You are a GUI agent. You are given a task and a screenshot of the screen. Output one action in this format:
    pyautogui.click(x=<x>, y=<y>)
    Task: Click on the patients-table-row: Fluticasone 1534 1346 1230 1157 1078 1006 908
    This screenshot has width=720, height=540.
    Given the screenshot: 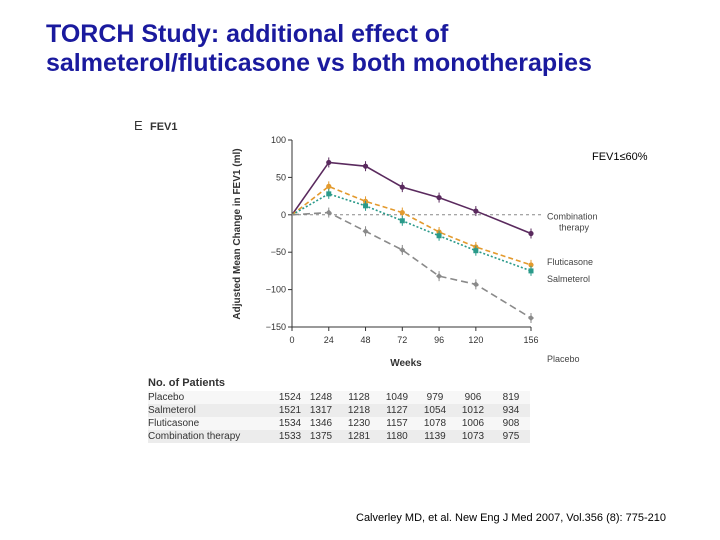 What is the action you would take?
    pyautogui.click(x=339, y=423)
    